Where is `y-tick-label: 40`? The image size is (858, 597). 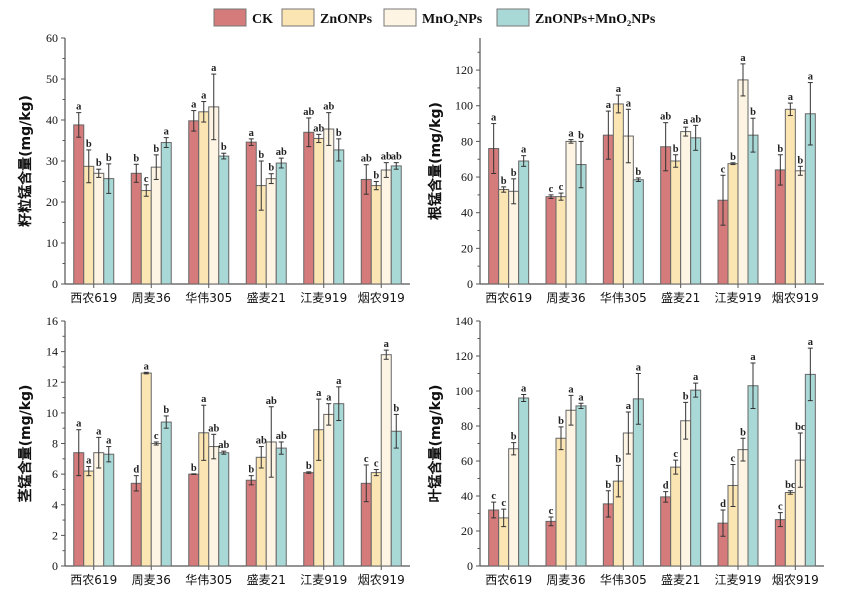
y-tick-label: 40 is located at coordinates (52, 120).